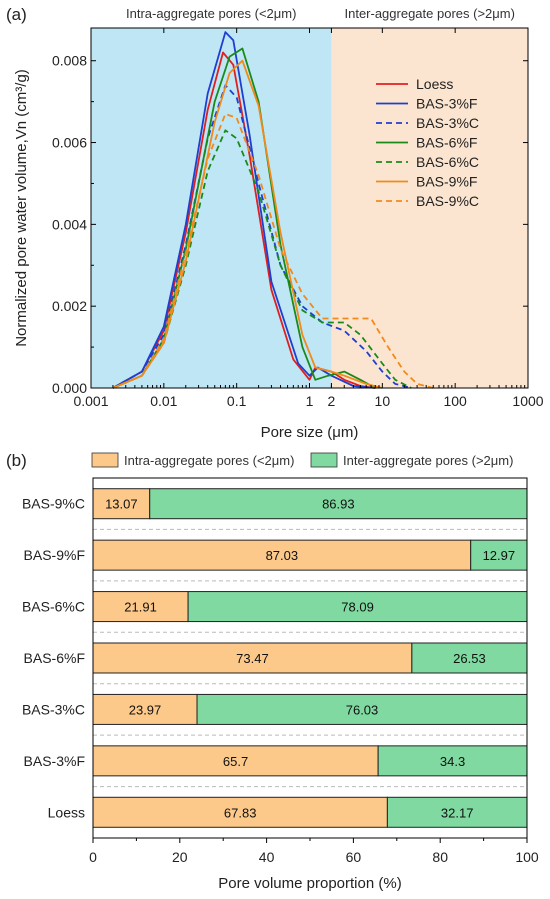 Image resolution: width=550 pixels, height=899 pixels. What do you see at coordinates (54, 555) in the screenshot?
I see `category-label-1: BAS-9%F` at bounding box center [54, 555].